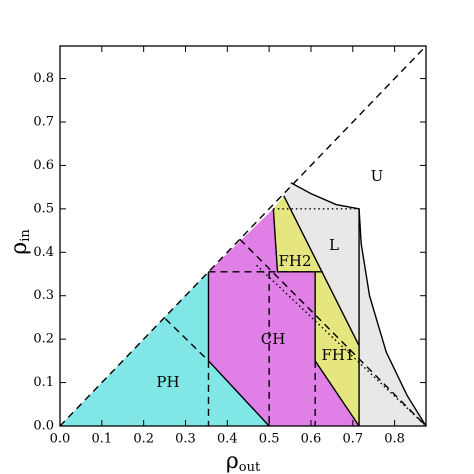  What do you see at coordinates (167, 382) in the screenshot?
I see `region-label: PH` at bounding box center [167, 382].